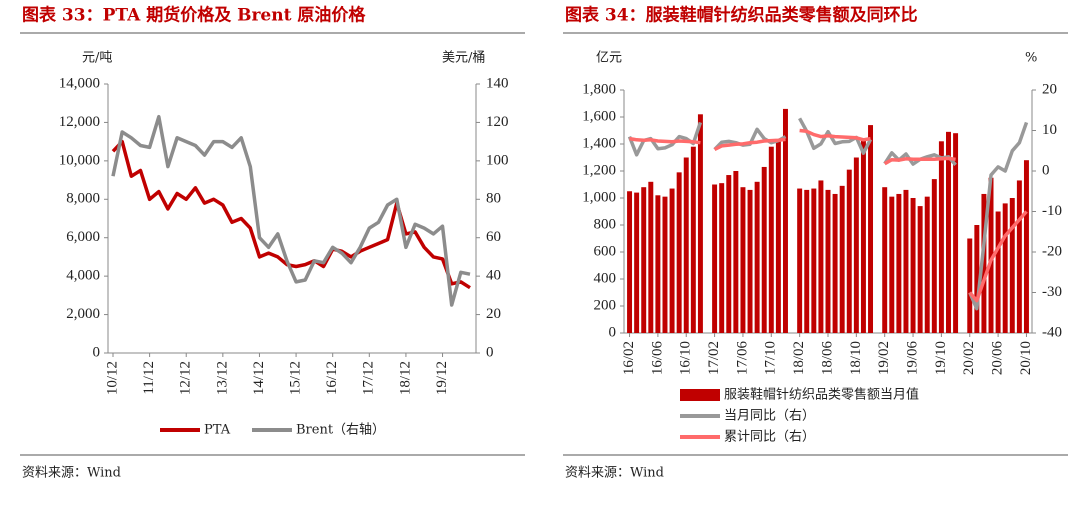 The width and height of the screenshot is (1080, 507). I want to click on y2-tick-label: 120, so click(497, 122).